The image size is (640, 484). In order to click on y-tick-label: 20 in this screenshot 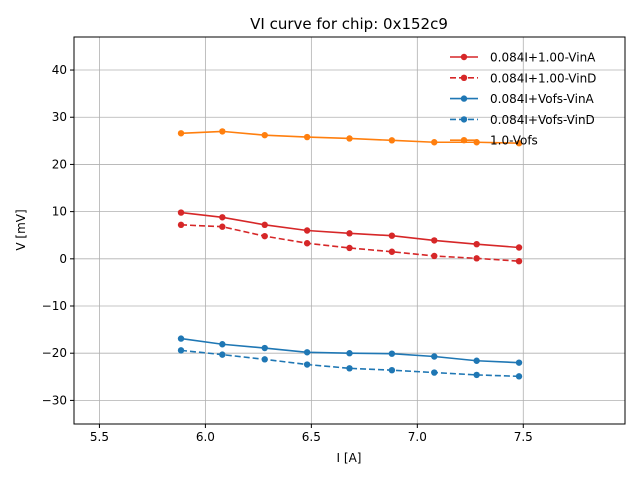, I will do `click(59, 164)`.